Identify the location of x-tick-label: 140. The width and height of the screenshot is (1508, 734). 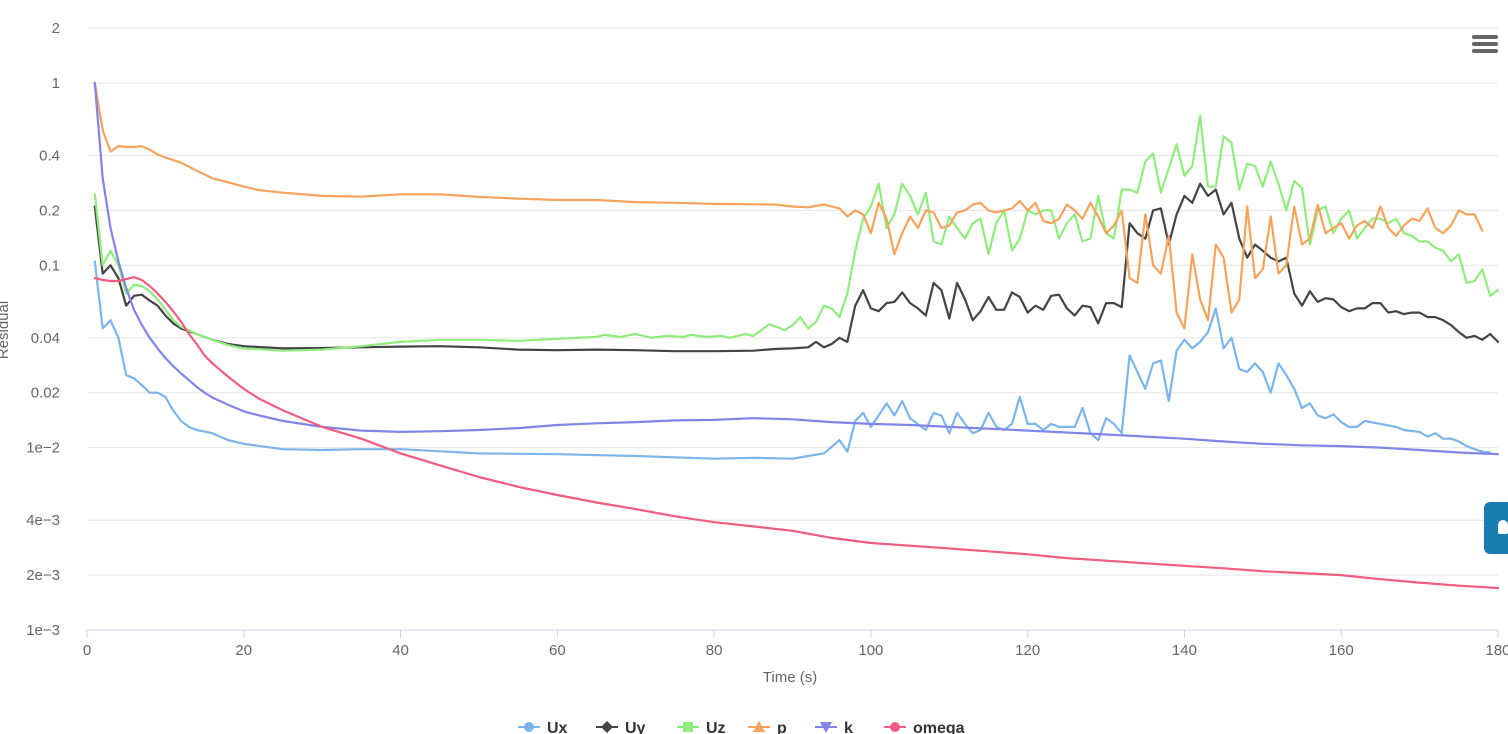
(1184, 650).